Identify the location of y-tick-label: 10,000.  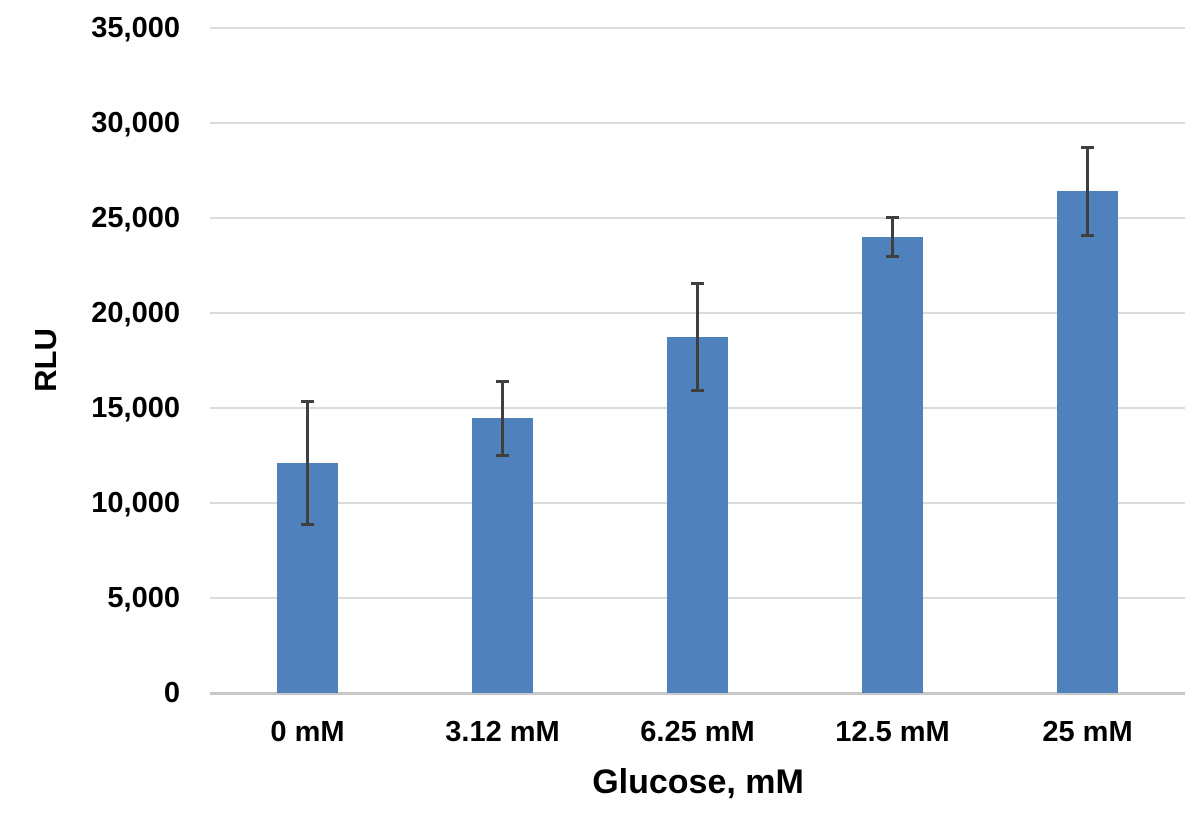
(135, 503).